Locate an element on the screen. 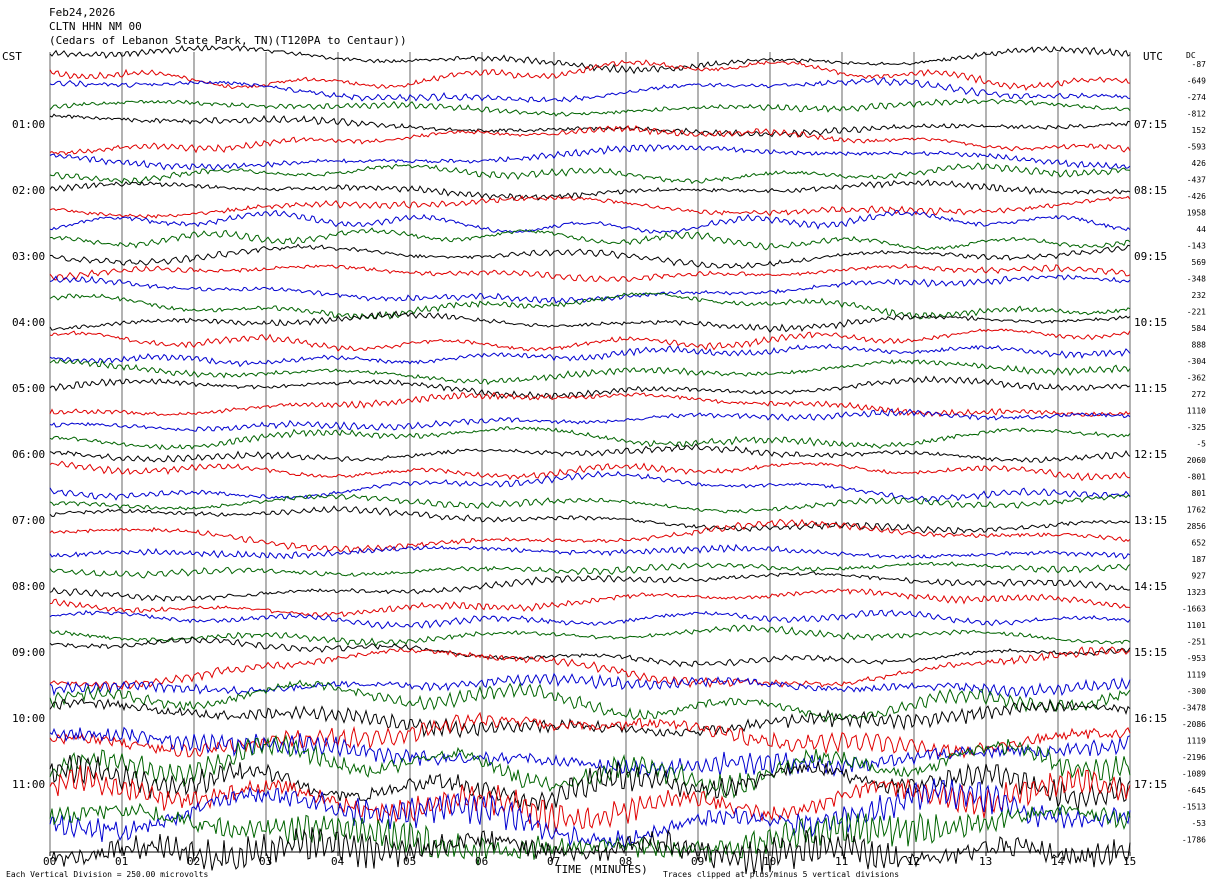 Image resolution: width=1210 pixels, height=886 pixels. right-hour-label: 16:15 is located at coordinates (1150, 718).